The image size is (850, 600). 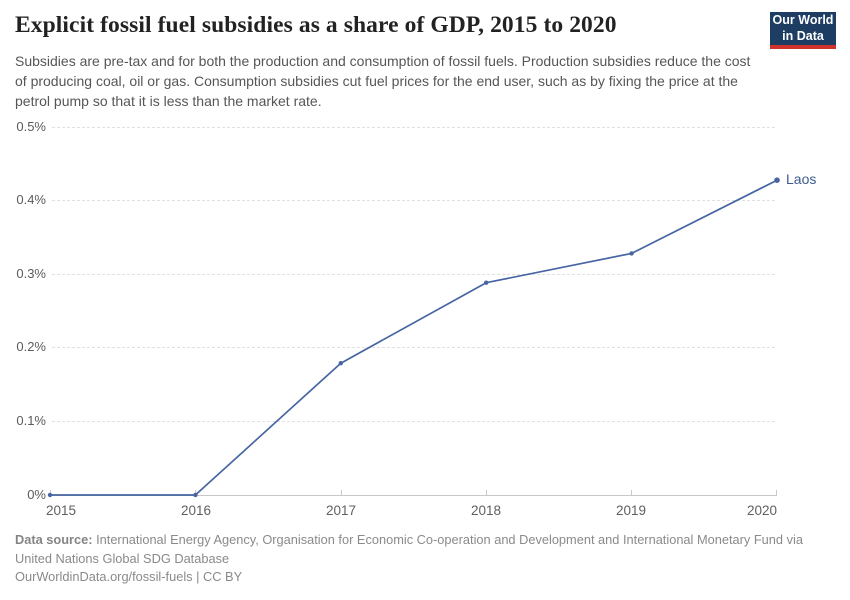 I want to click on y-tick-label: 0.3%, so click(x=31, y=273).